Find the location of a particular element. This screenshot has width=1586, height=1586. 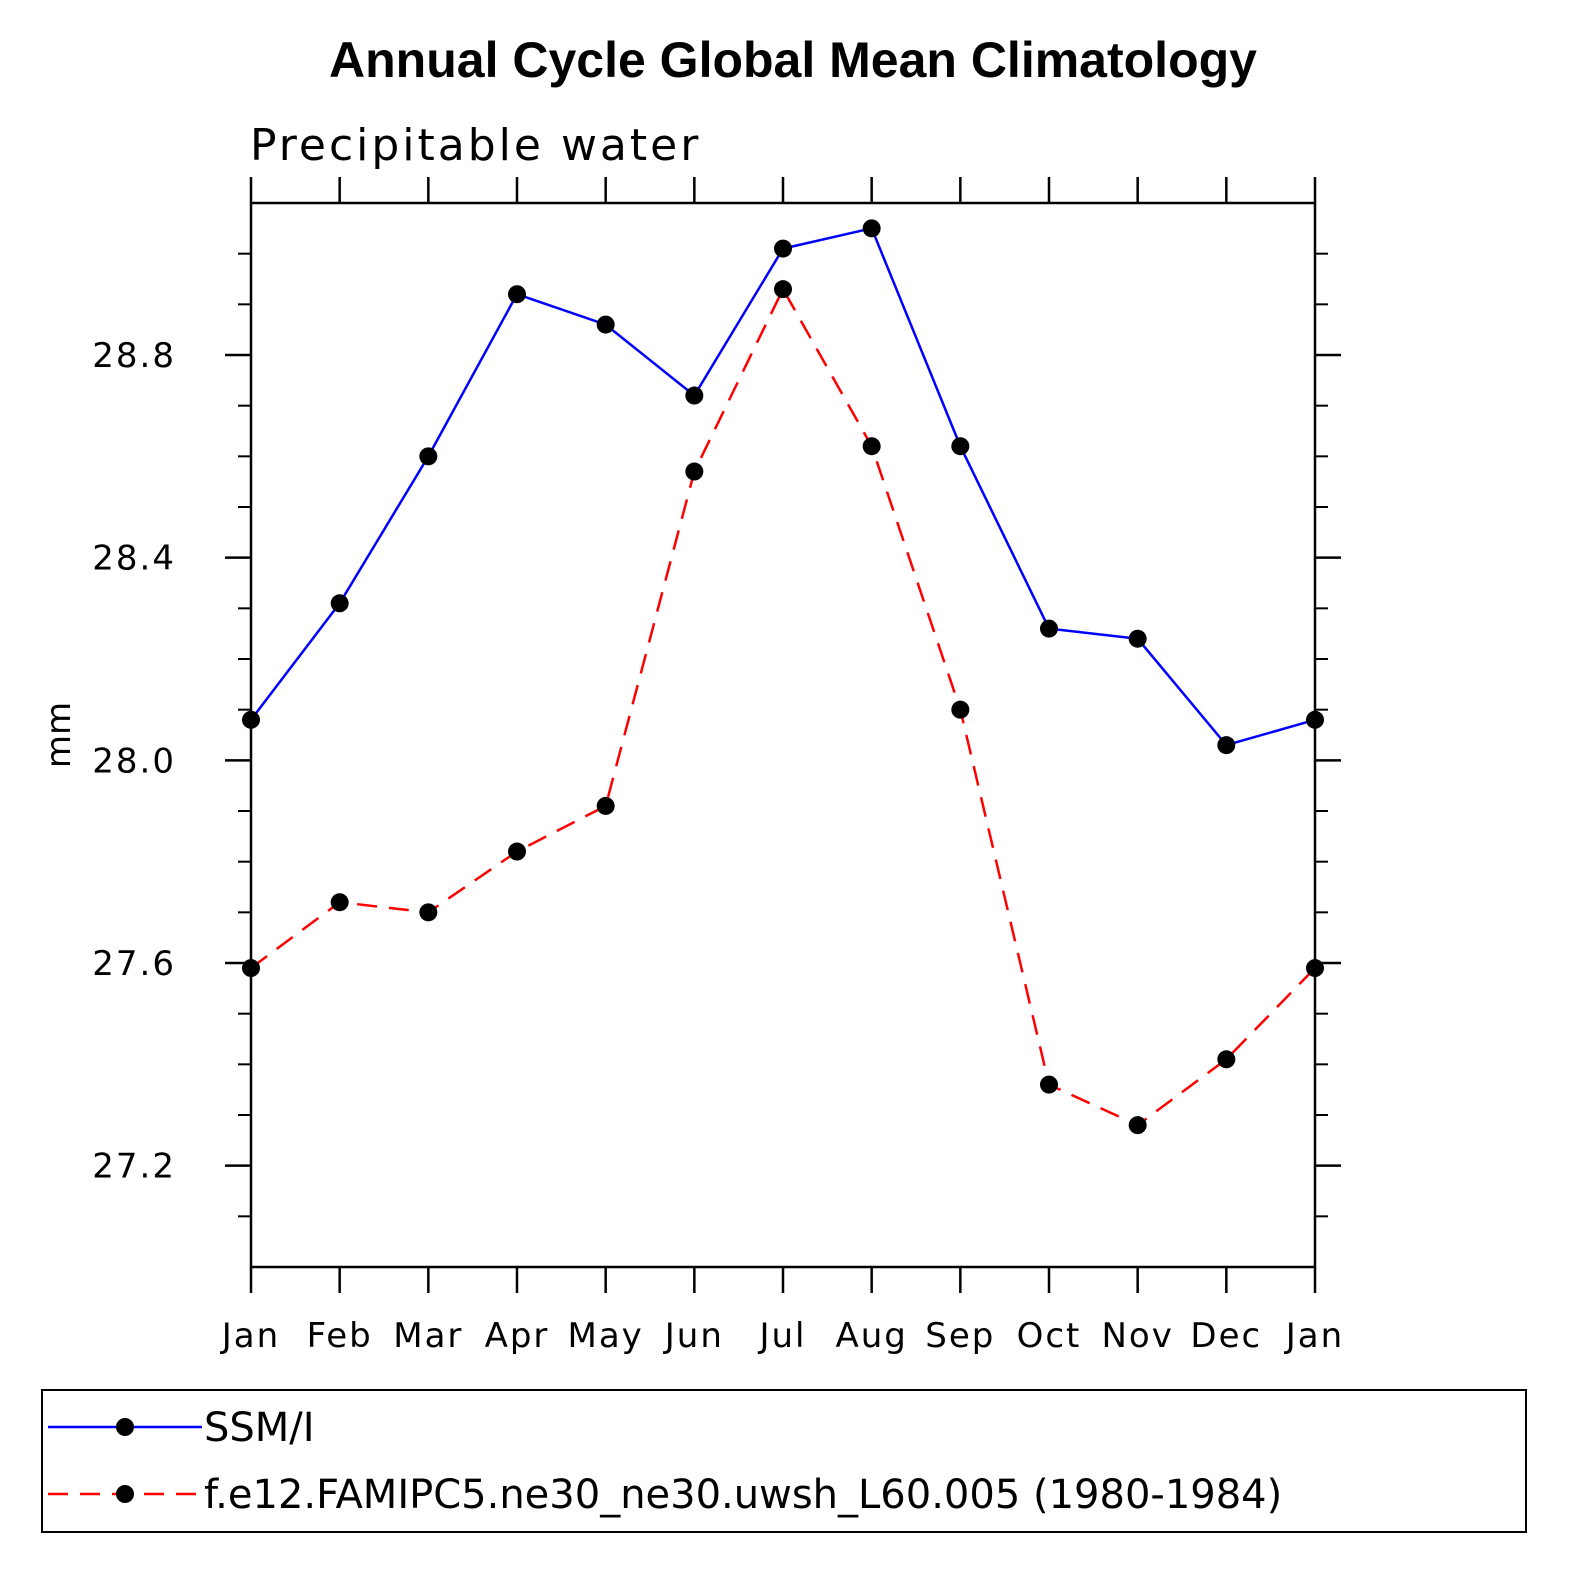

legend-box is located at coordinates (784, 1461).